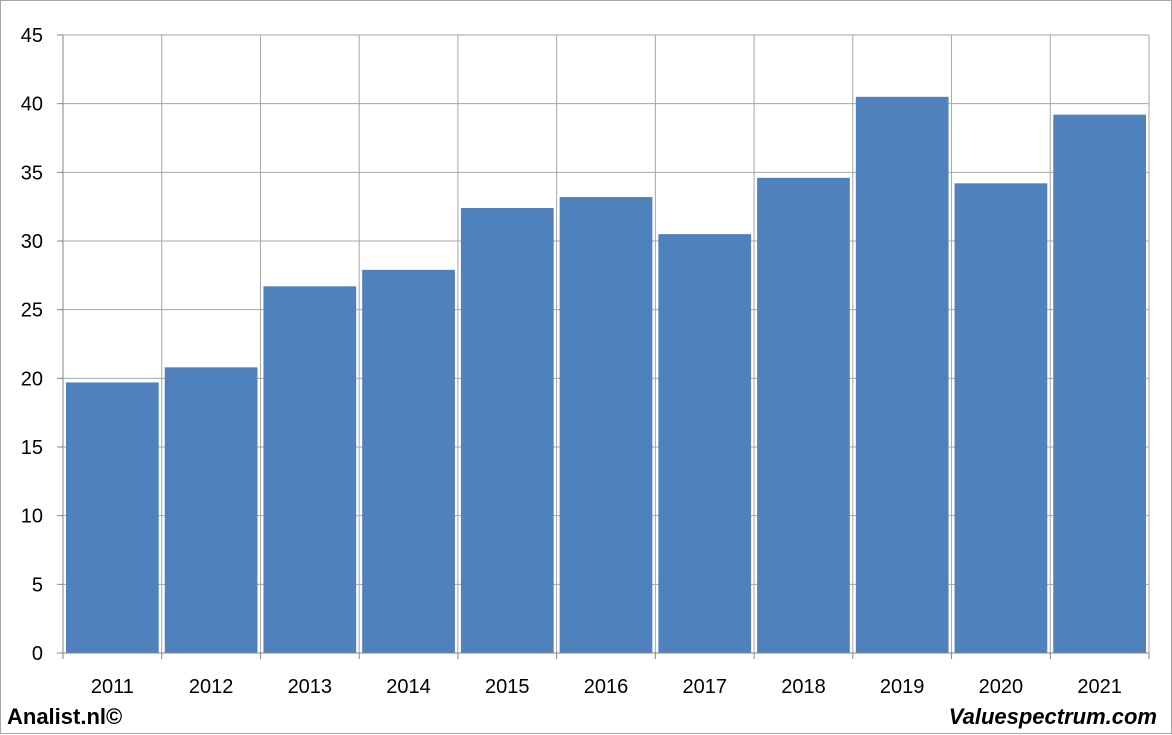 Image resolution: width=1172 pixels, height=735 pixels. What do you see at coordinates (705, 443) in the screenshot?
I see `bar-2017` at bounding box center [705, 443].